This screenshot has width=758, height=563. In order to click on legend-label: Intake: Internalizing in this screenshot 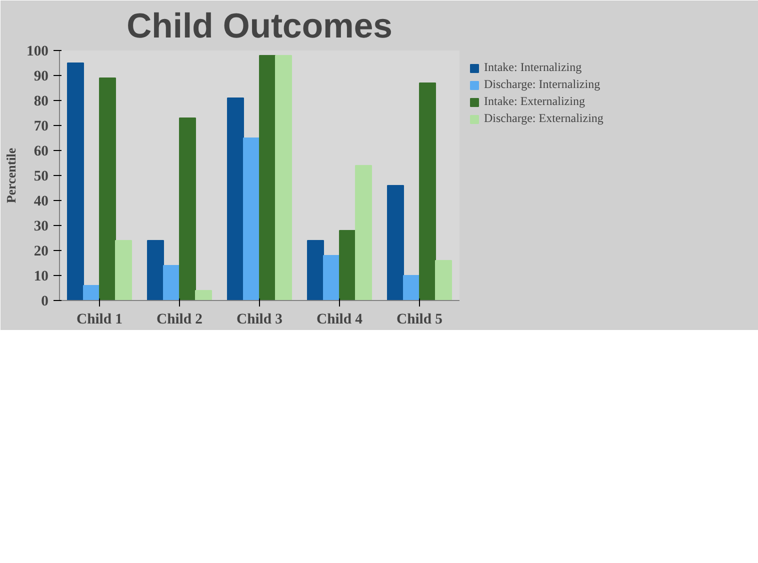, I will do `click(533, 67)`.